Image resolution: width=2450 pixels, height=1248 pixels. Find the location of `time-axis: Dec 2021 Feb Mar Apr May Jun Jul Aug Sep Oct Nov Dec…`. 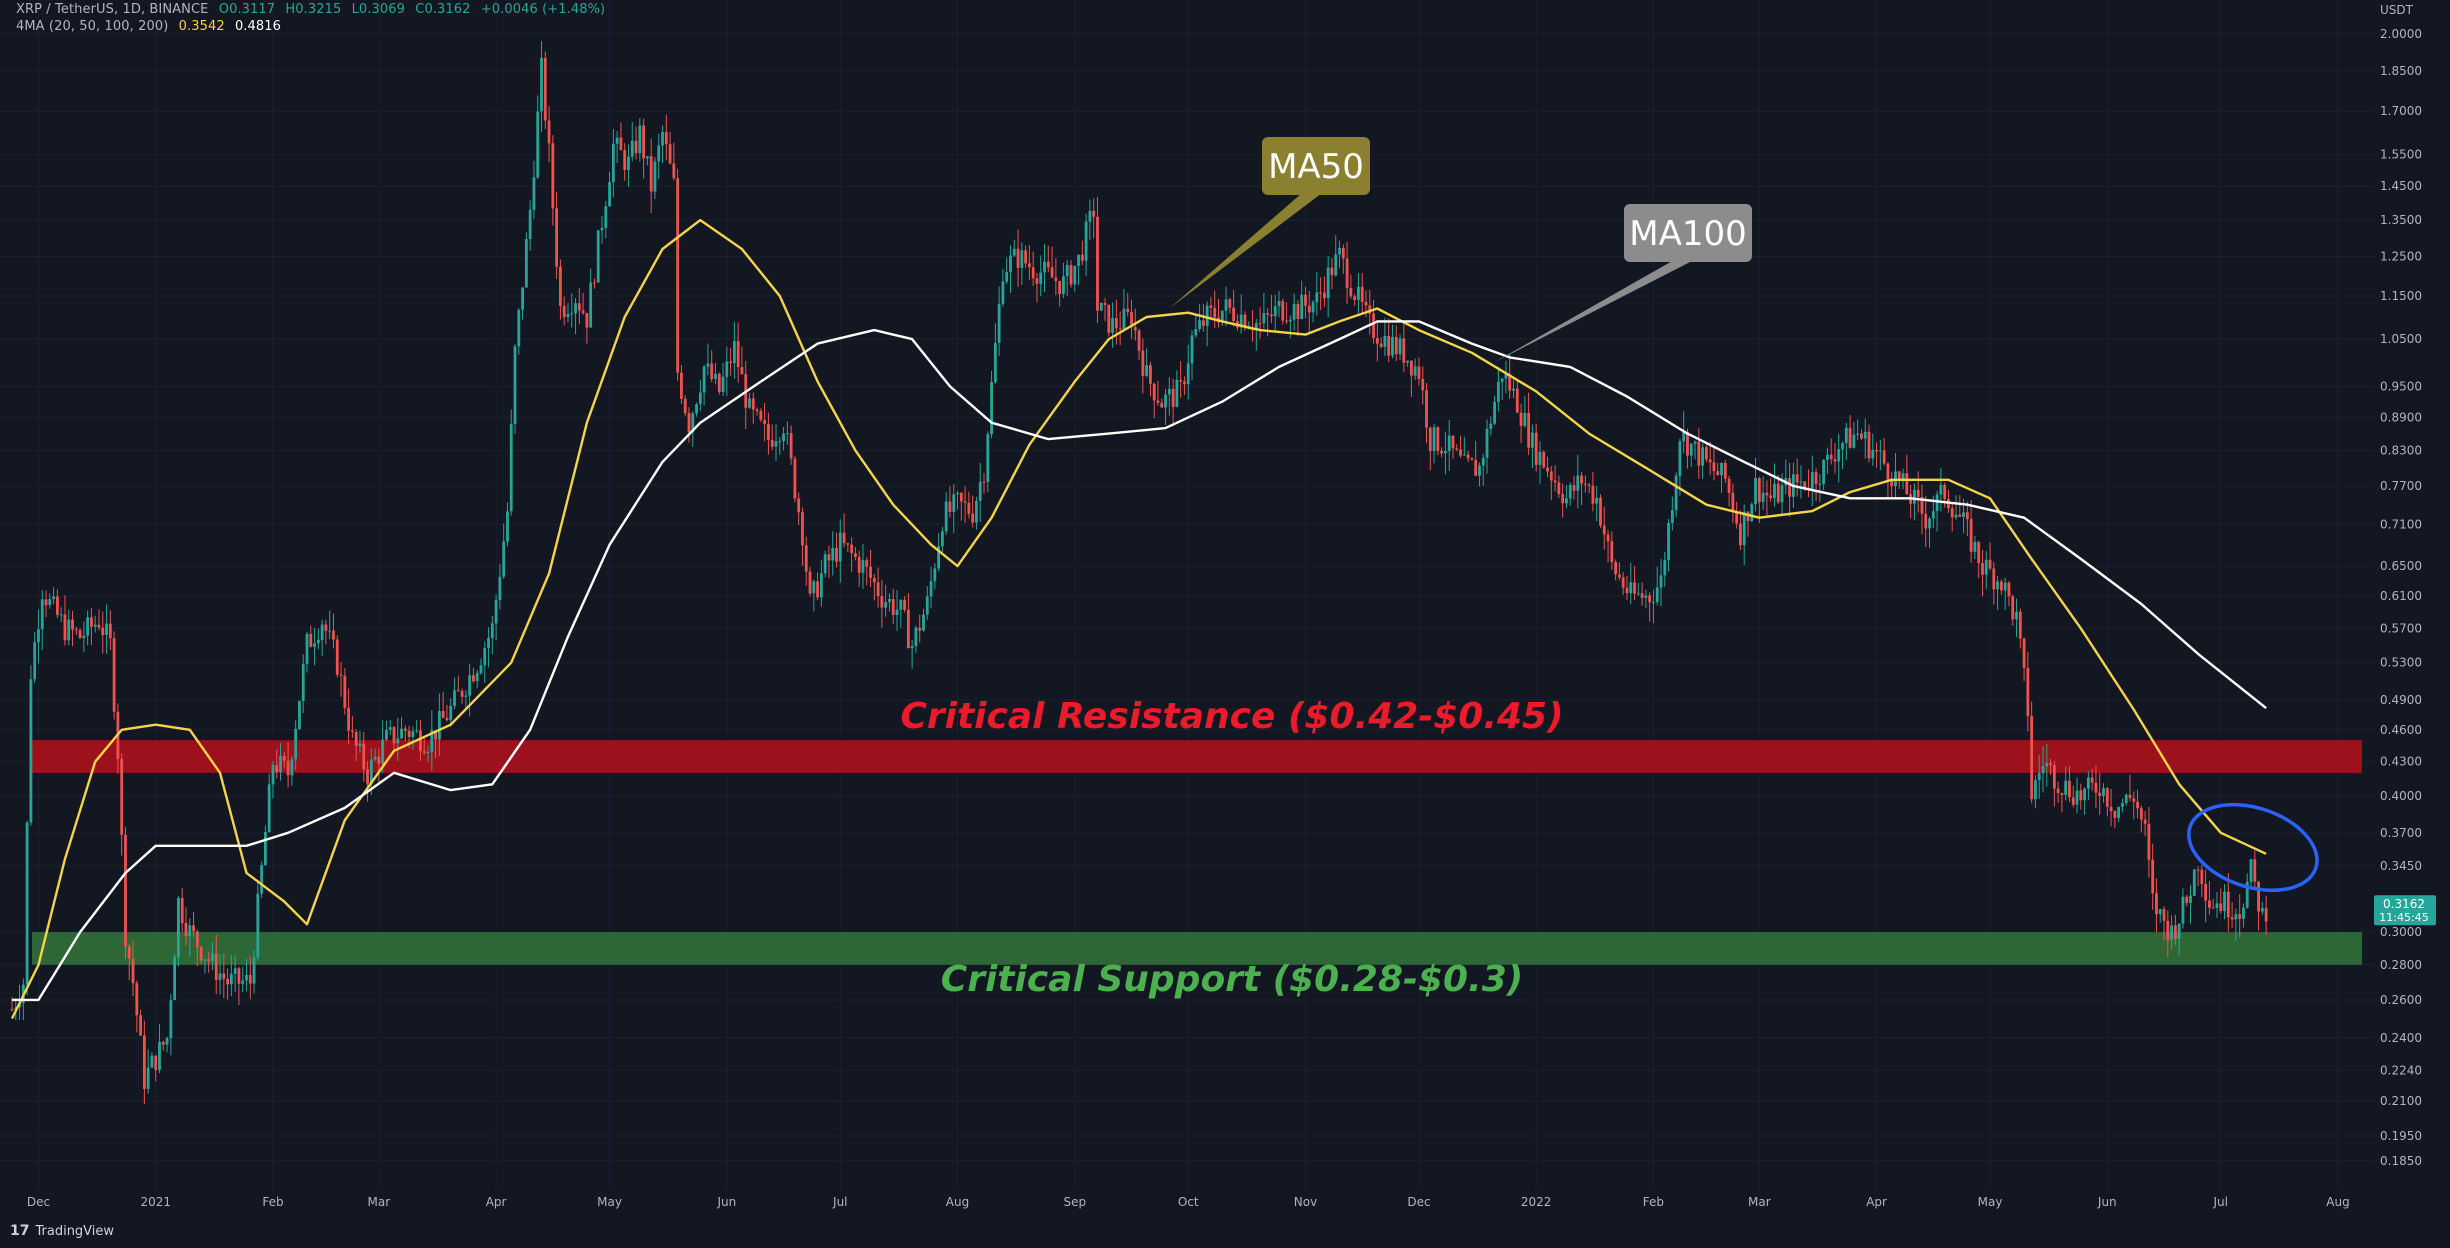

time-axis: Dec 2021 Feb Mar Apr May Jun Jul Aug Sep Oct Nov Dec… is located at coordinates (1188, 1202).